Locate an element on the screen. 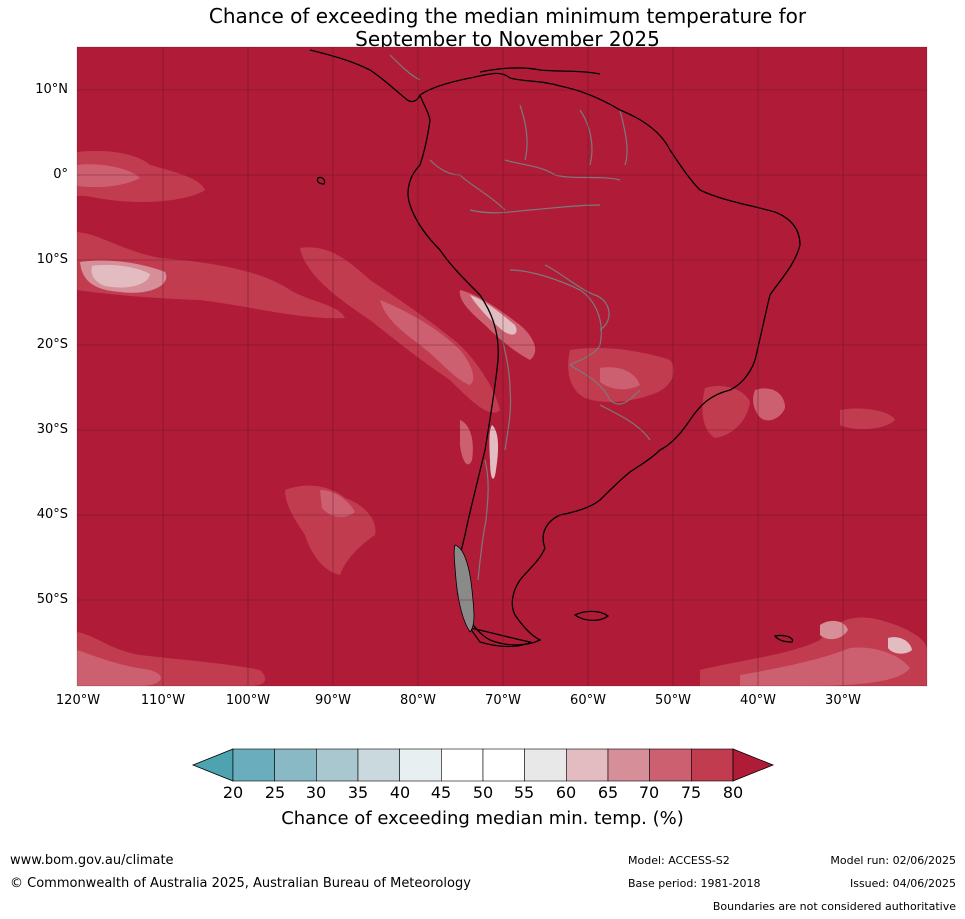  patch-patagonia-andes is located at coordinates (494, 452).